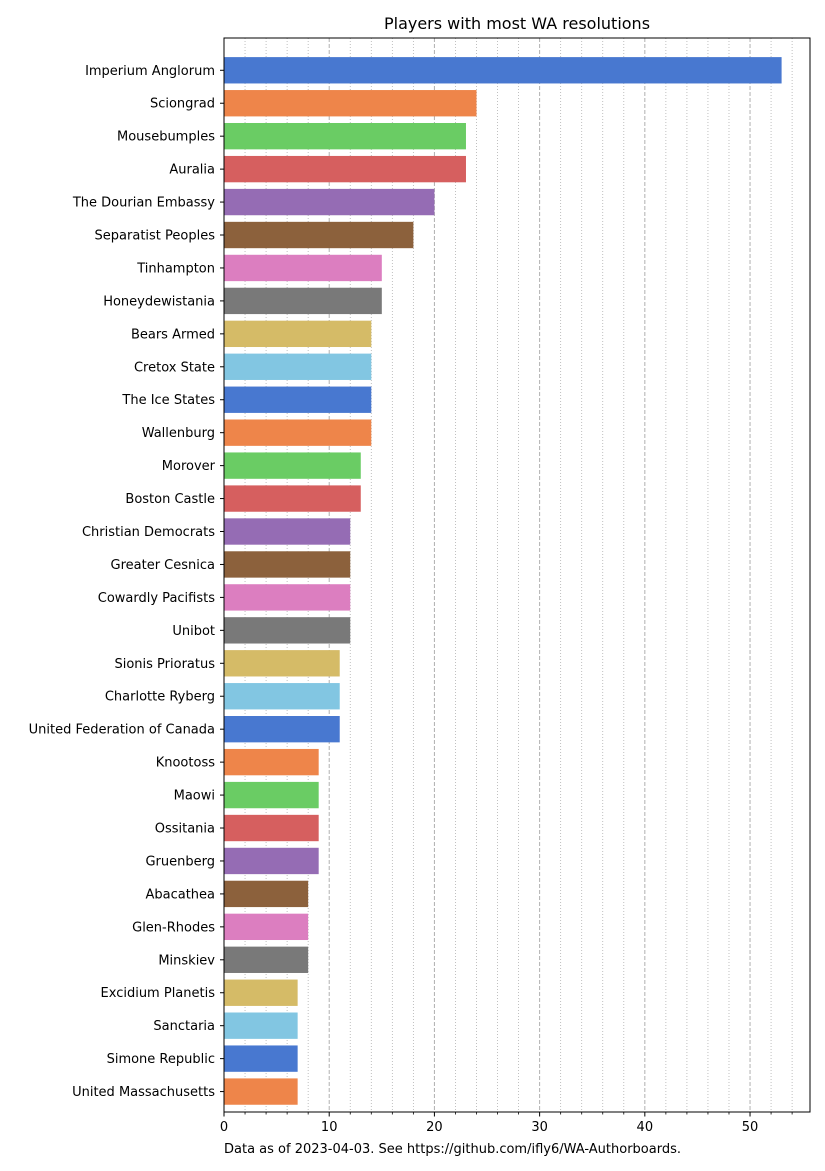 Image resolution: width=825 pixels, height=1171 pixels. What do you see at coordinates (170, 499) in the screenshot?
I see `category-label: Boston Castle` at bounding box center [170, 499].